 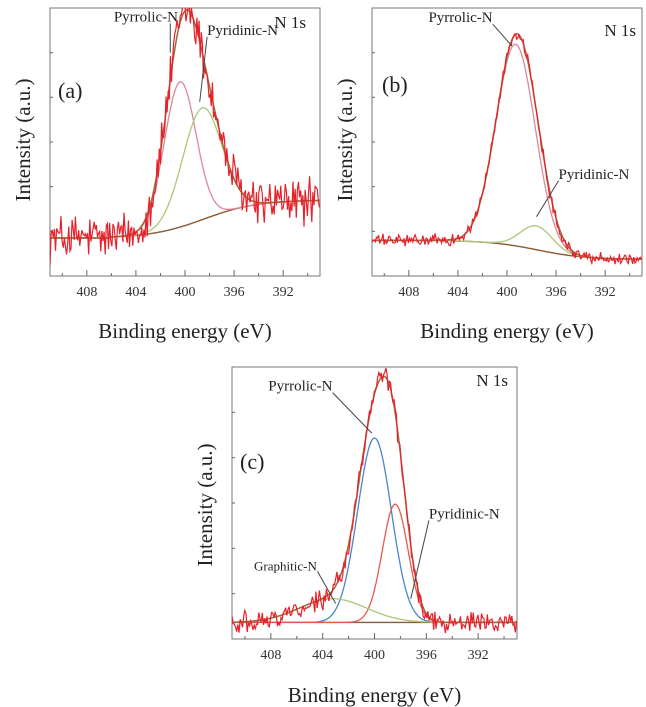 I want to click on component-curve-pyridinic-n, so click(x=185, y=173).